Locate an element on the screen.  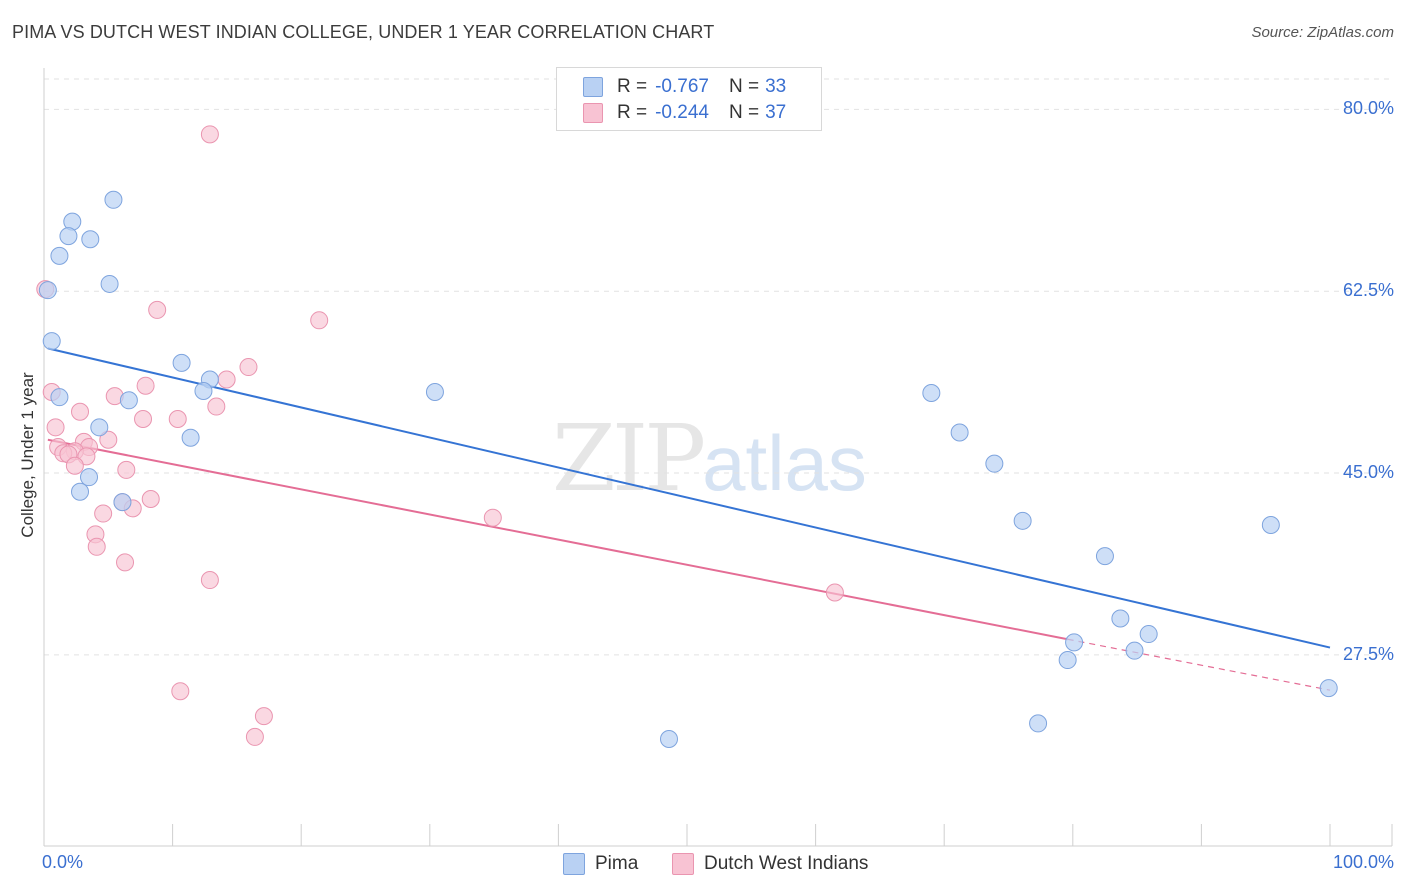
bottom-legend-pima: Pima is located at coordinates (600, 864).